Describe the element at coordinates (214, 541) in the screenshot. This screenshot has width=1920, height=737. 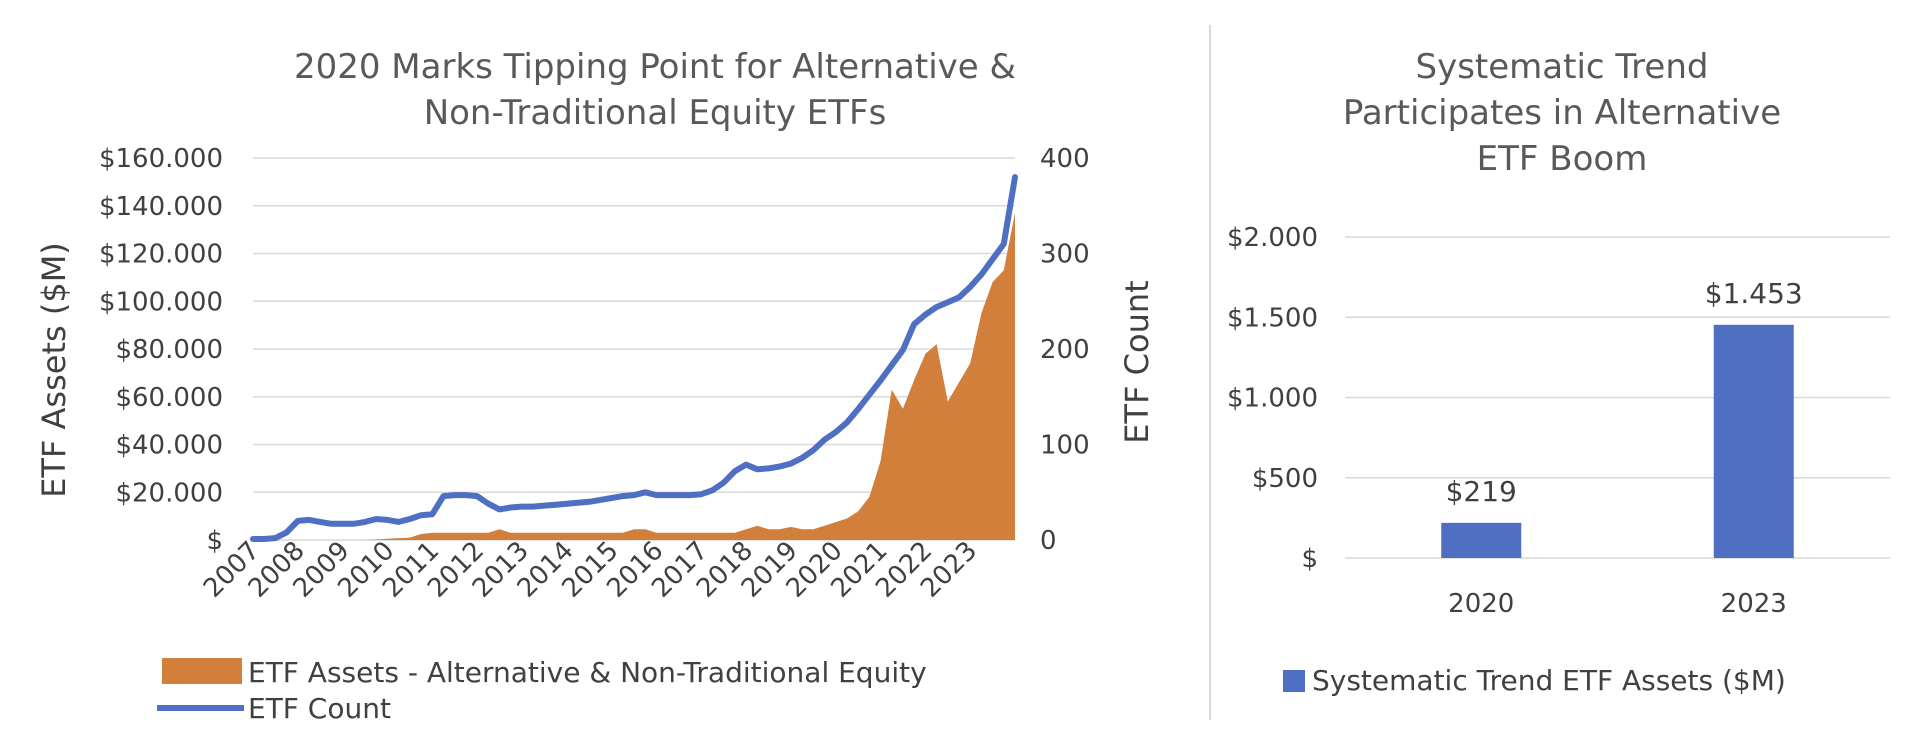
I see `left-y-tick-label: $` at that location.